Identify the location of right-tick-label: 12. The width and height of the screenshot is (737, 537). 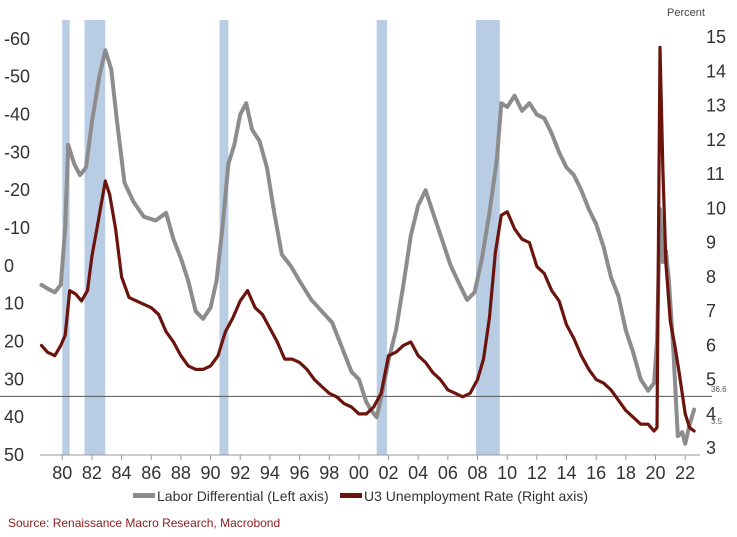
(716, 140).